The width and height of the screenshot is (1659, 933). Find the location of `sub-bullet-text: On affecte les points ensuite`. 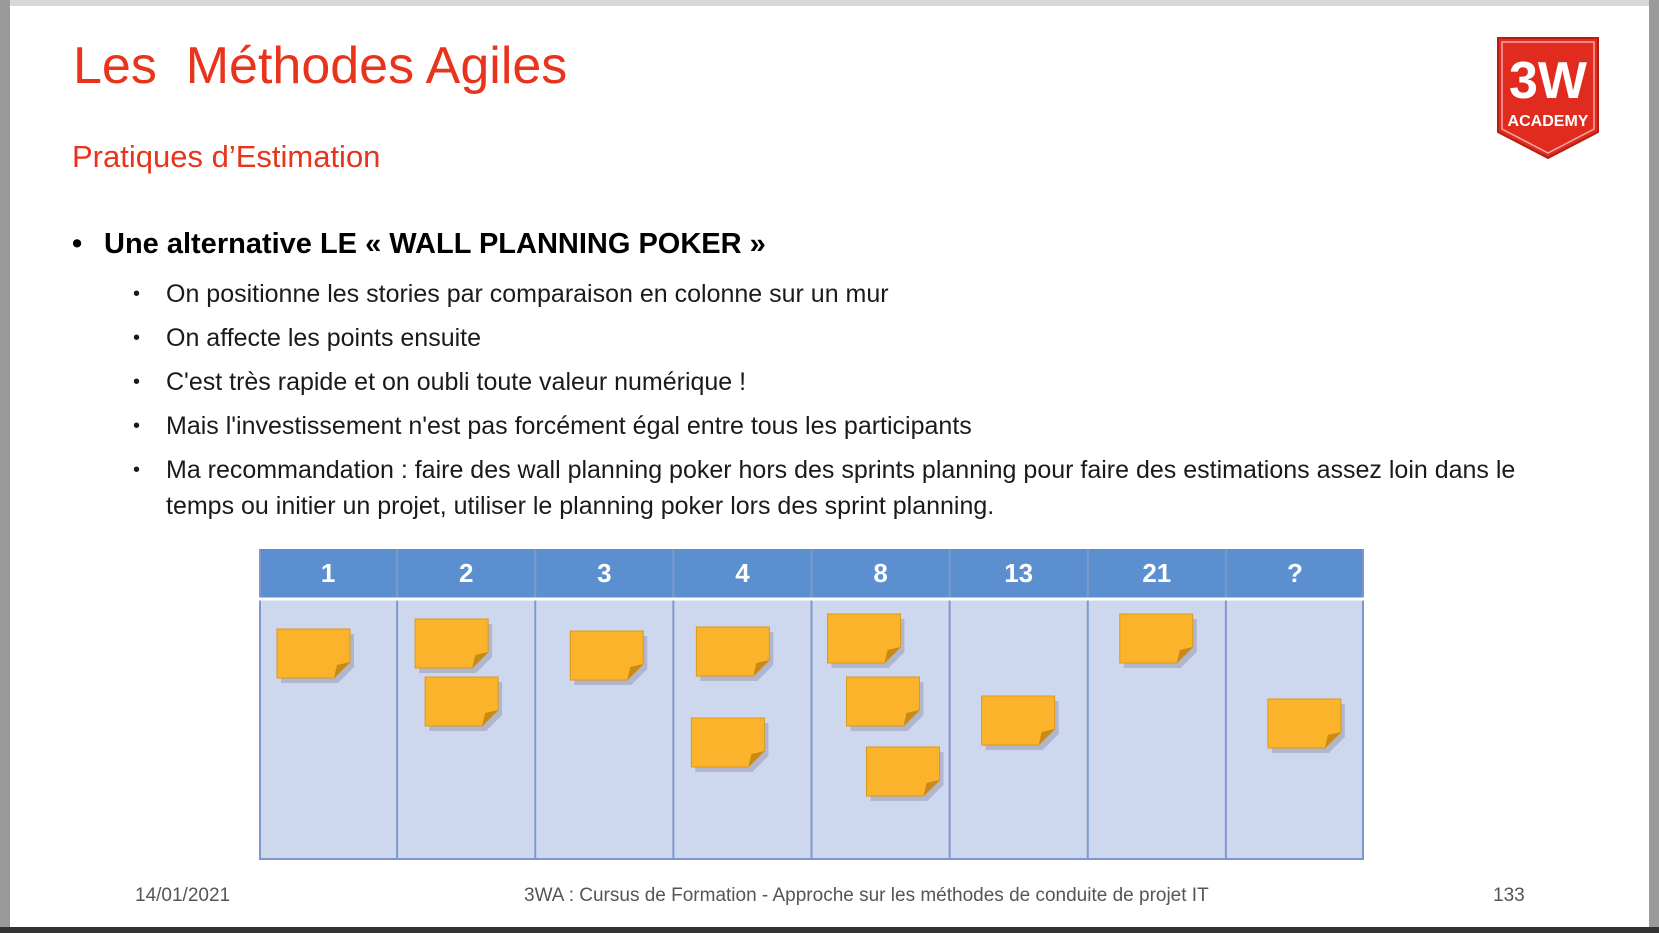

sub-bullet-text: On affecte les points ensuite is located at coordinates (324, 338).